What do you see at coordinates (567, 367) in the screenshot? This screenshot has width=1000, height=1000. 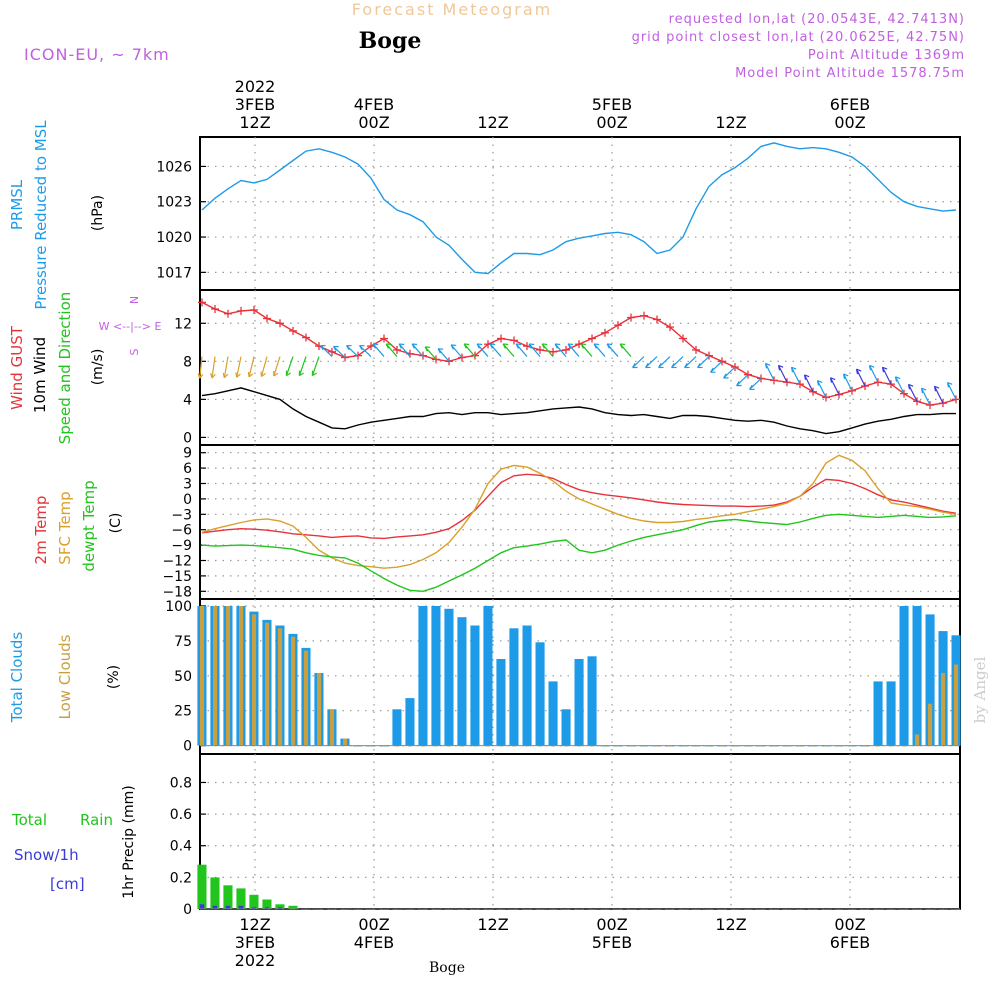 I see `wind-panel: 0 4 8 12` at bounding box center [567, 367].